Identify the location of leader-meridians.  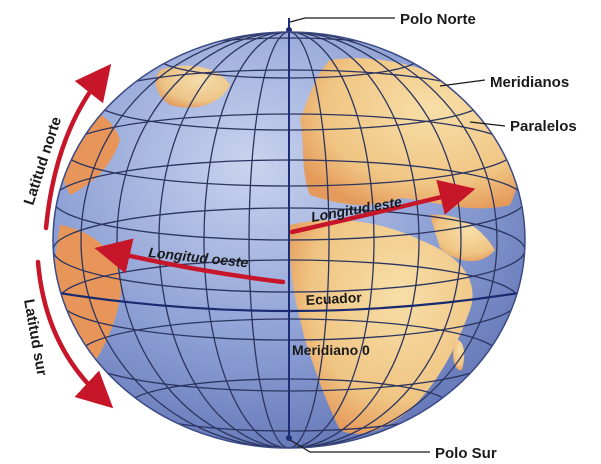
(462, 83).